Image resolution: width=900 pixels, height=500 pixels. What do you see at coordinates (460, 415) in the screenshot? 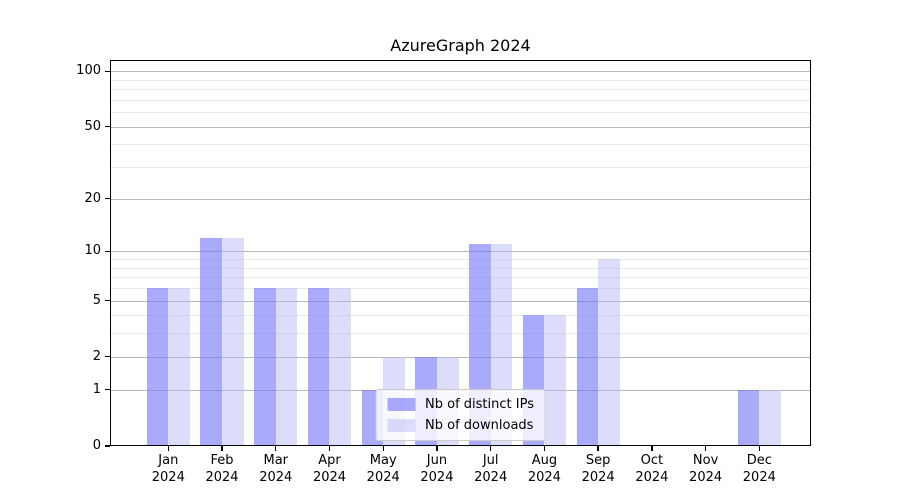
I see `legend: Nb of distinct IPs Nb of downloads` at bounding box center [460, 415].